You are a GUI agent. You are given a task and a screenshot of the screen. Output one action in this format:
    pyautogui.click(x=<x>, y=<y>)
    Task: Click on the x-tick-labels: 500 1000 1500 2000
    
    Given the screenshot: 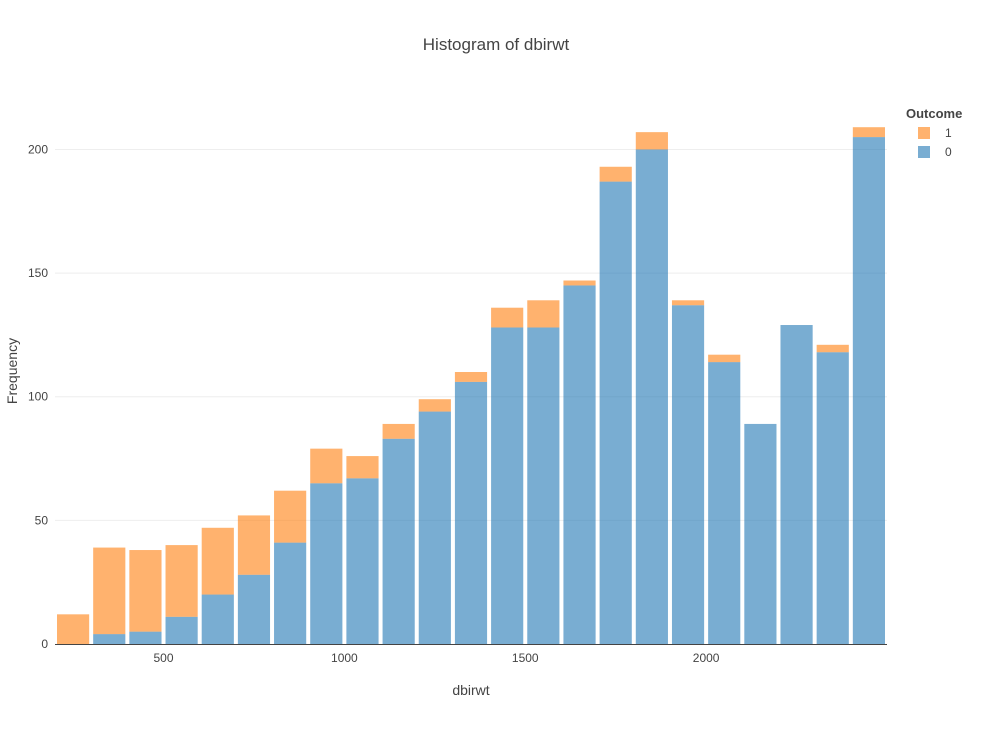 What is the action you would take?
    pyautogui.click(x=437, y=658)
    